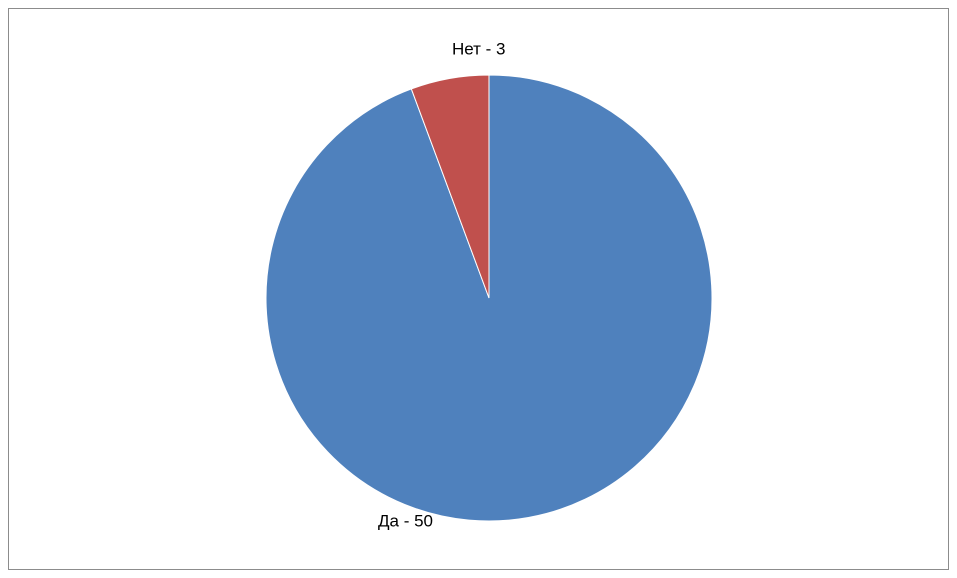 The width and height of the screenshot is (957, 578). Describe the element at coordinates (405, 520) in the screenshot. I see `data-label: Да - 50` at that location.